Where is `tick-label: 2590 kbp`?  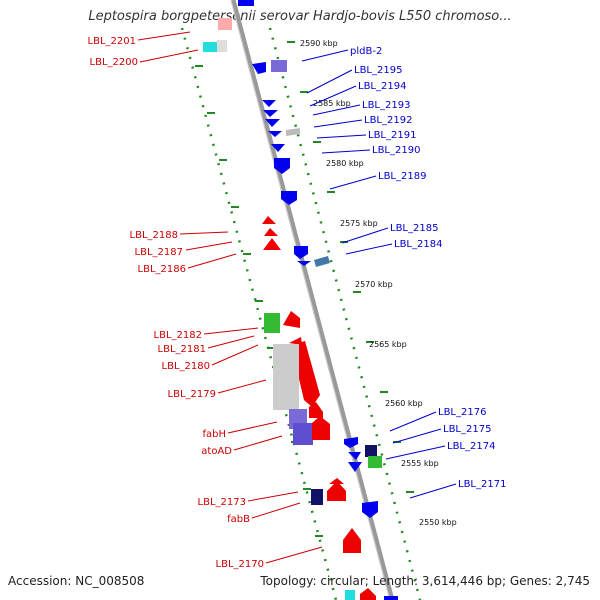 tick-label: 2590 kbp is located at coordinates (319, 43).